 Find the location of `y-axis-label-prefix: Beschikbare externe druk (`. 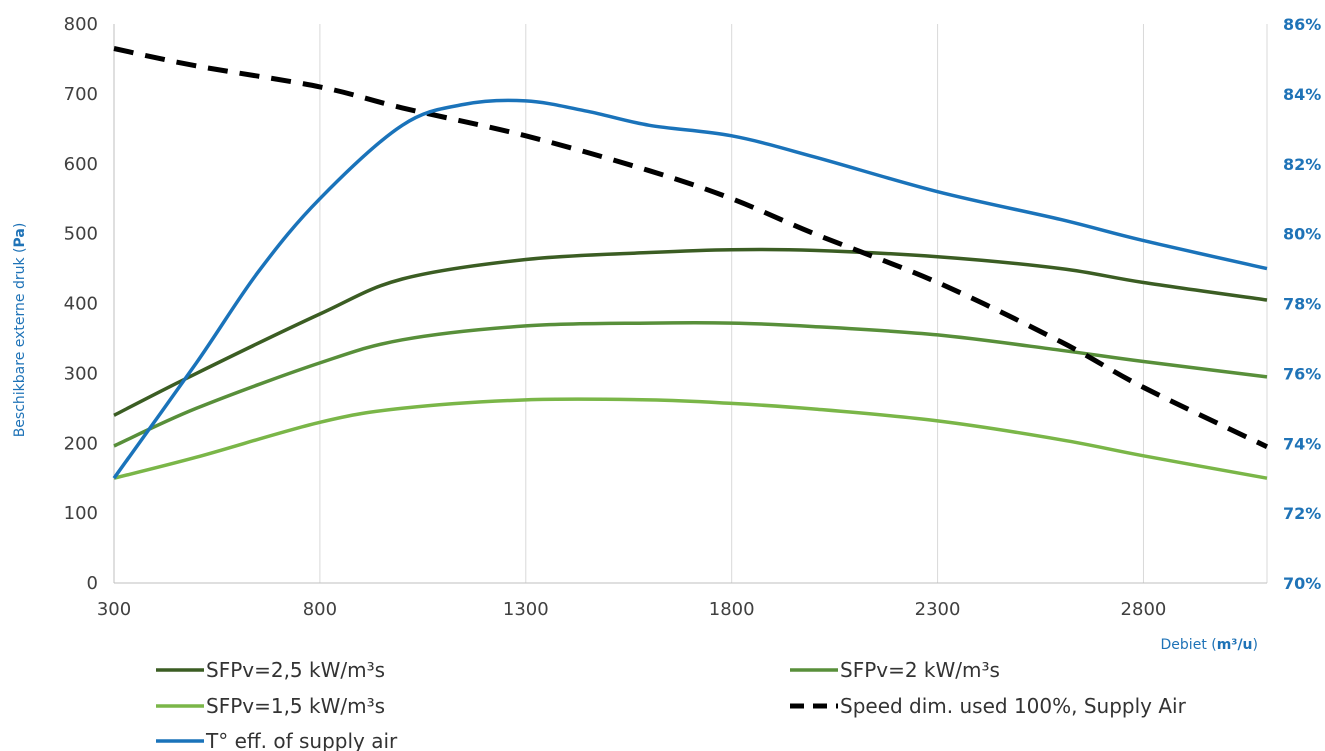

y-axis-label-prefix: Beschikbare externe druk ( is located at coordinates (20, 343).